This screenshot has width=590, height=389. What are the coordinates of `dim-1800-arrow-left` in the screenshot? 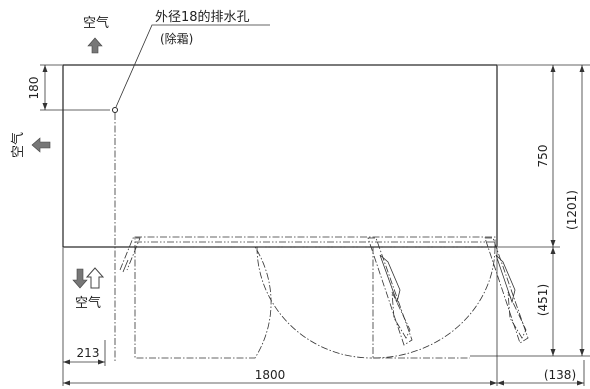 It's located at (66, 383).